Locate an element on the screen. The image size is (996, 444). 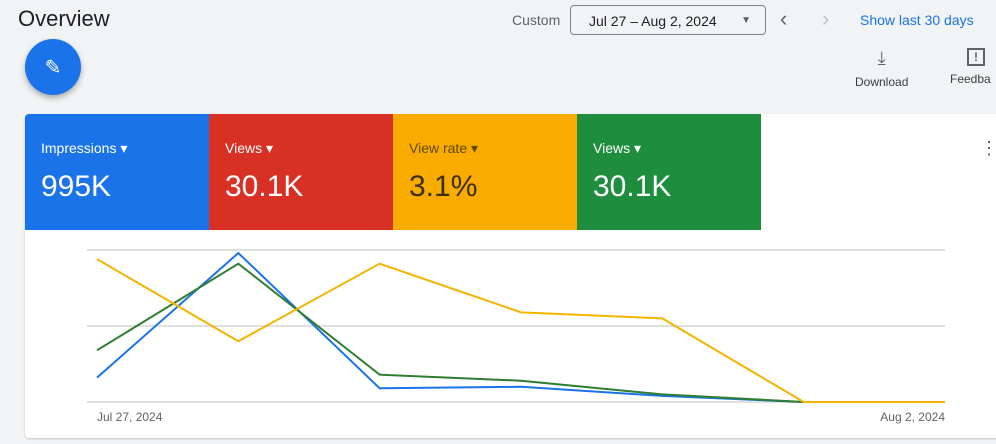
download-label: Download is located at coordinates (882, 82).